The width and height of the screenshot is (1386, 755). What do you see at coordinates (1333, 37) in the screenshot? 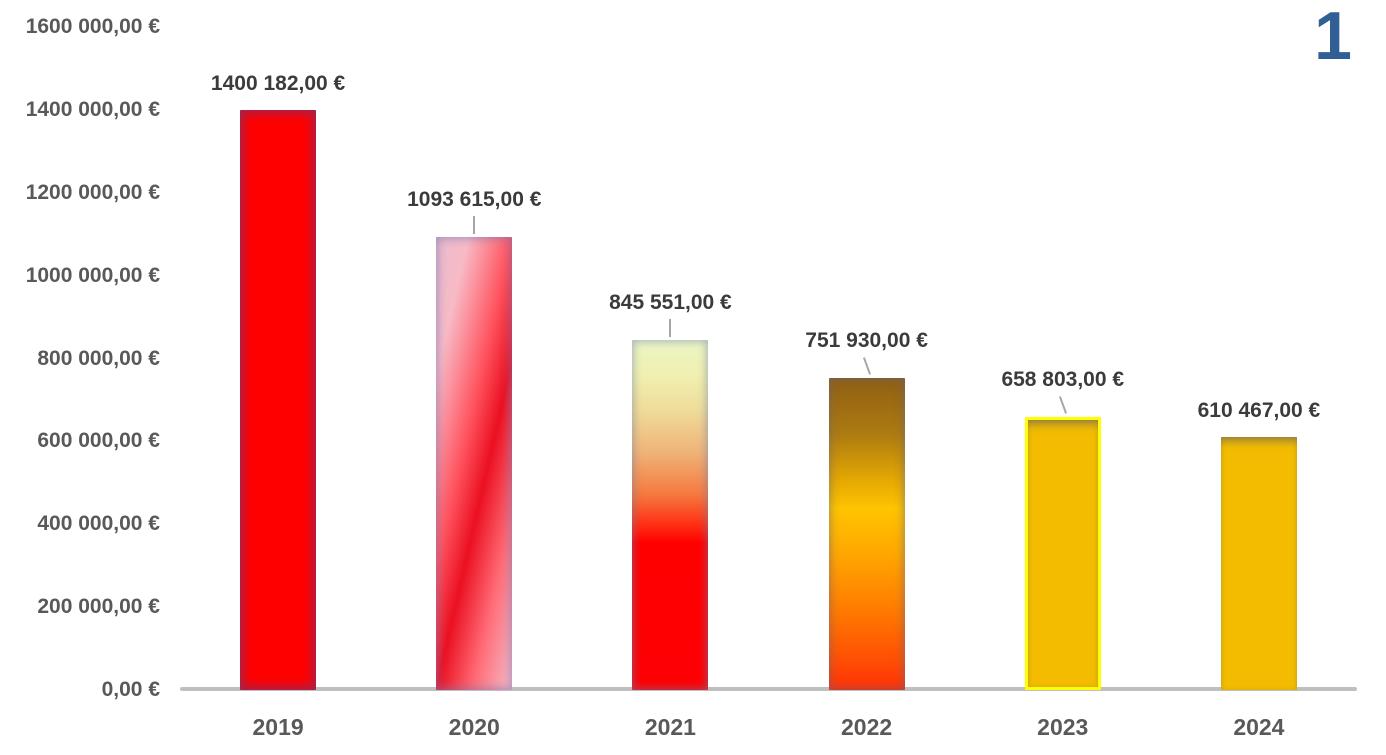
I see `slide-number: 1` at bounding box center [1333, 37].